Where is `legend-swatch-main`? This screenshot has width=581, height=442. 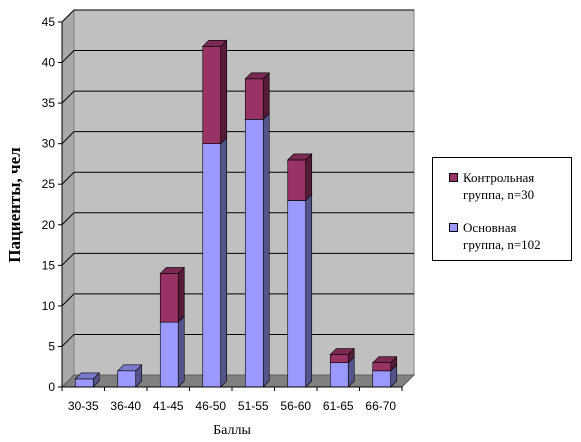
legend-swatch-main is located at coordinates (453, 227).